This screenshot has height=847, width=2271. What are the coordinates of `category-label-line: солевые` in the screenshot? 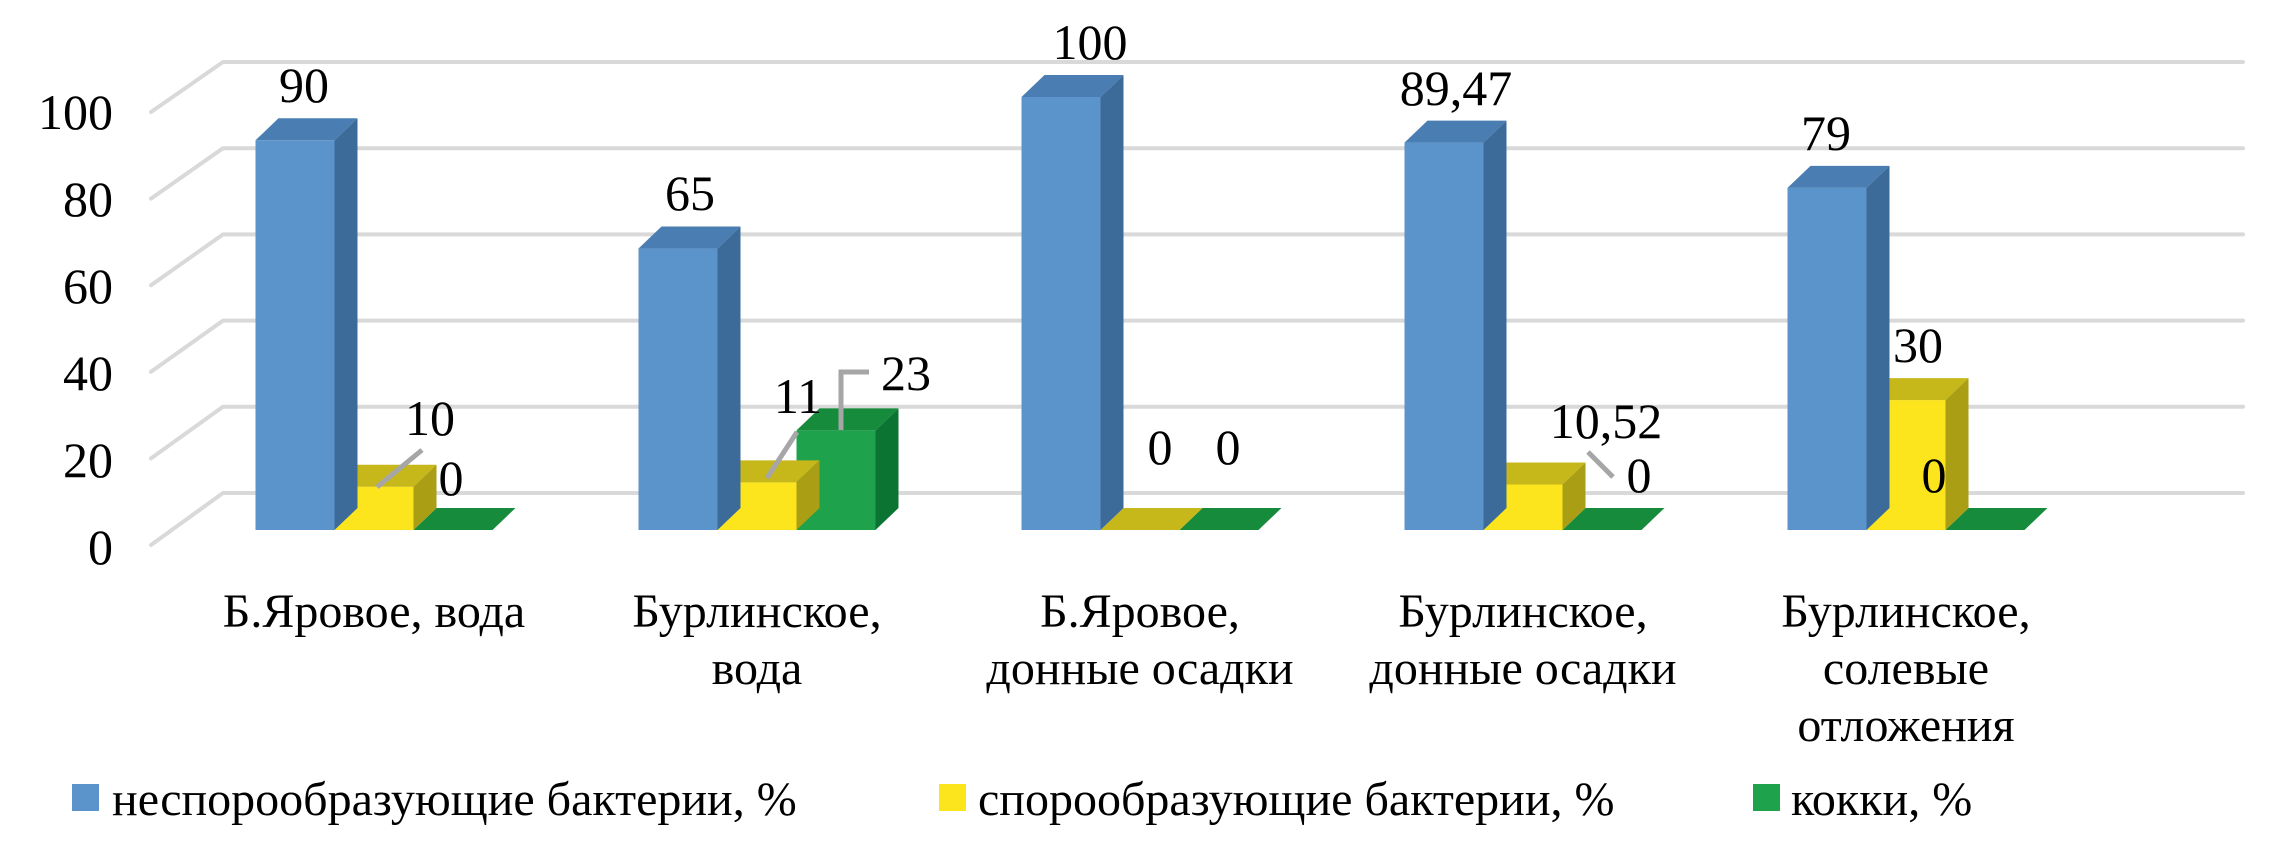 It's located at (1906, 668).